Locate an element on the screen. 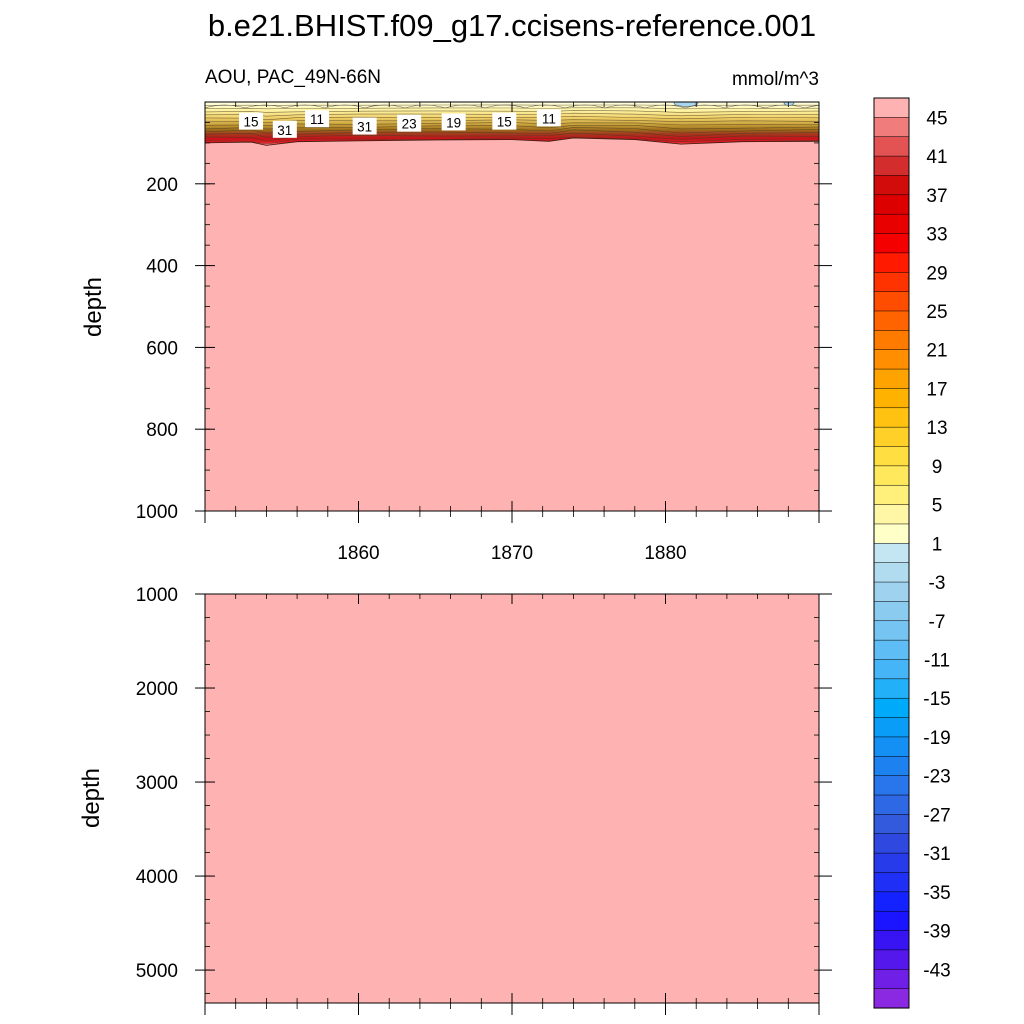 This screenshot has width=1024, height=1024. colorbar-frame is located at coordinates (891, 553).